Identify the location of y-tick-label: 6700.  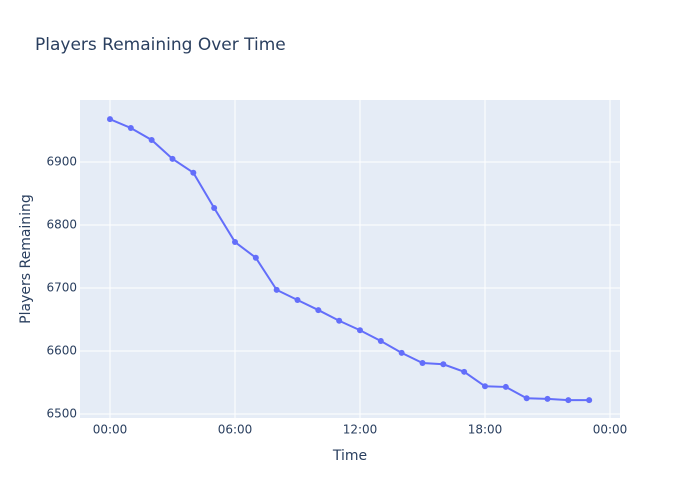
(61, 288).